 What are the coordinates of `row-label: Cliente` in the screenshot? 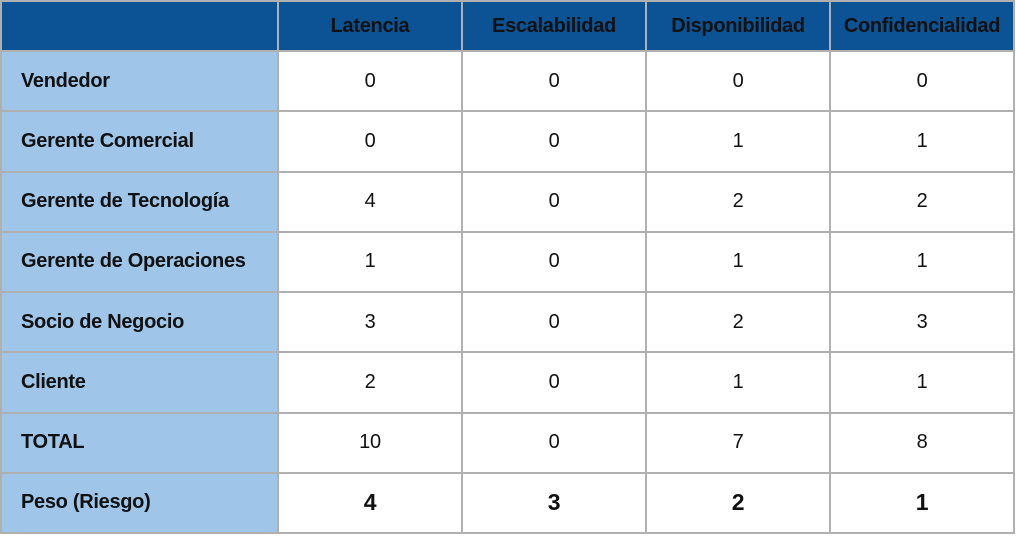 It's located at (139, 382).